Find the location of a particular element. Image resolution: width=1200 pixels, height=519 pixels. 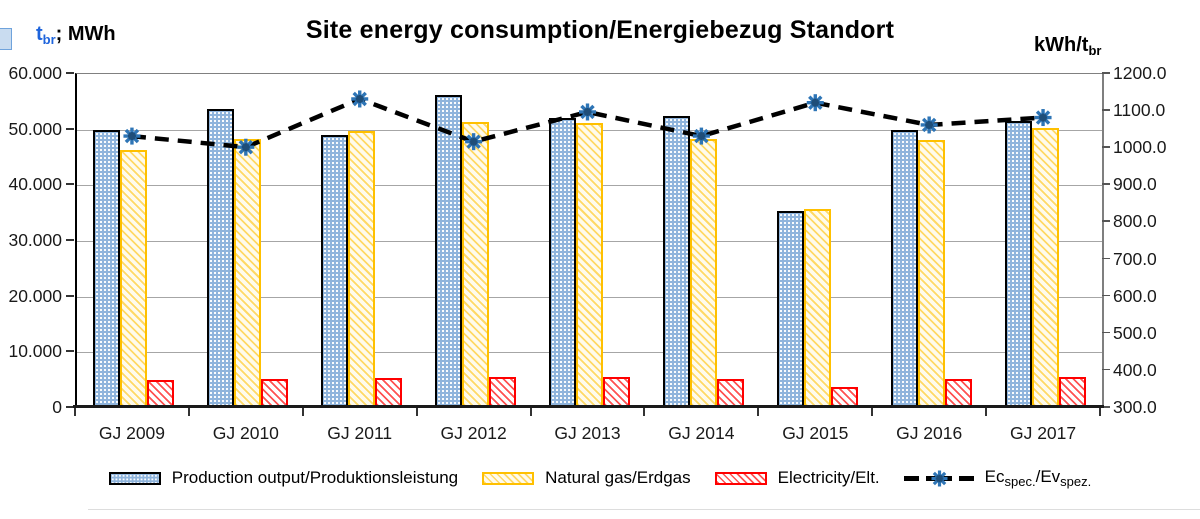

gas-bar-gj-2012 is located at coordinates (476, 265).